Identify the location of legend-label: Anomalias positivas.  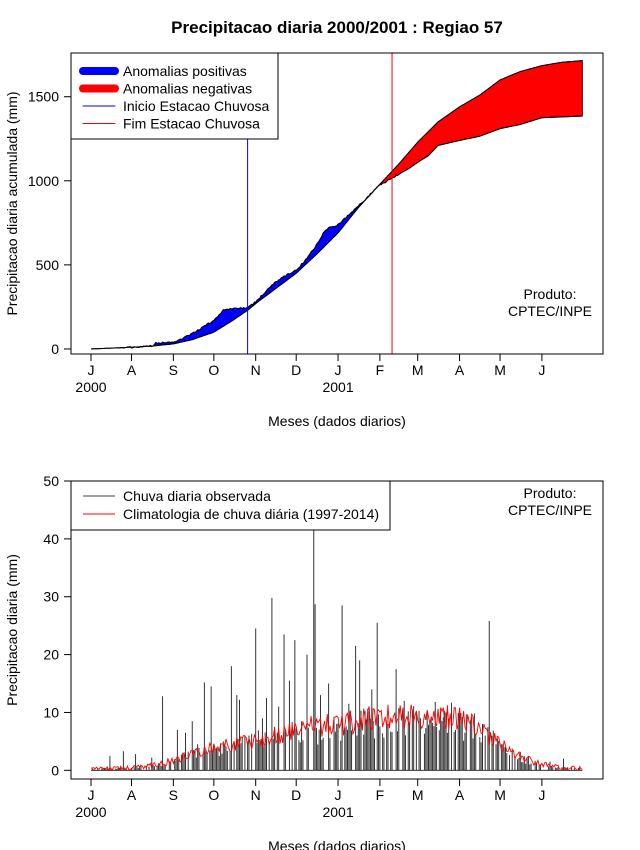
(185, 71).